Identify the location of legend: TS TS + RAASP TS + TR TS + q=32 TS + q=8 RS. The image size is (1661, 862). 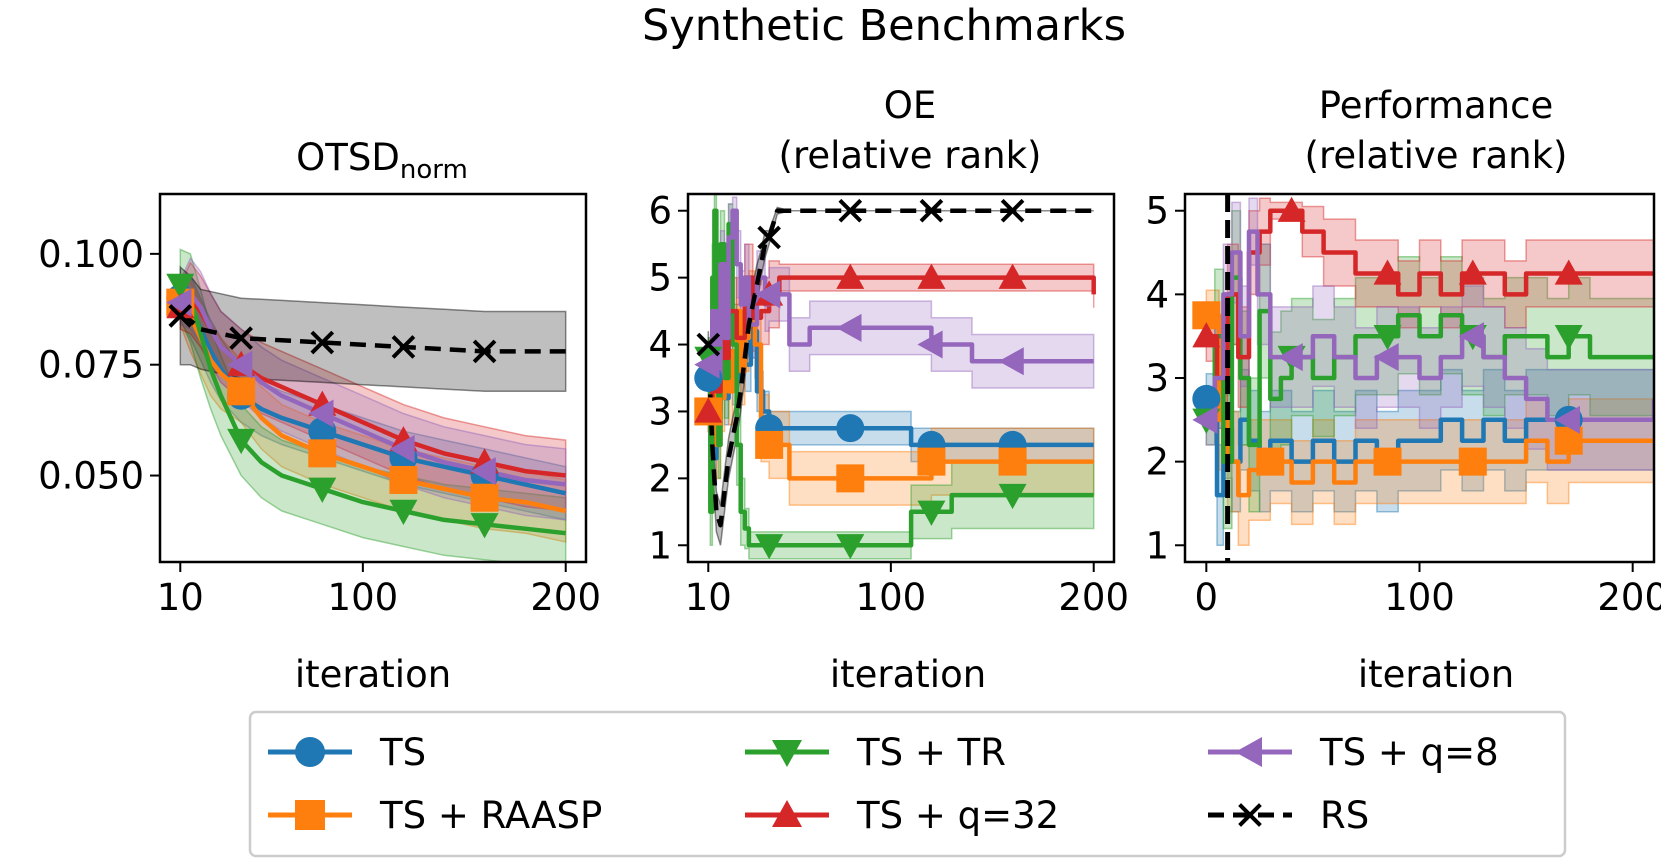
(907, 784).